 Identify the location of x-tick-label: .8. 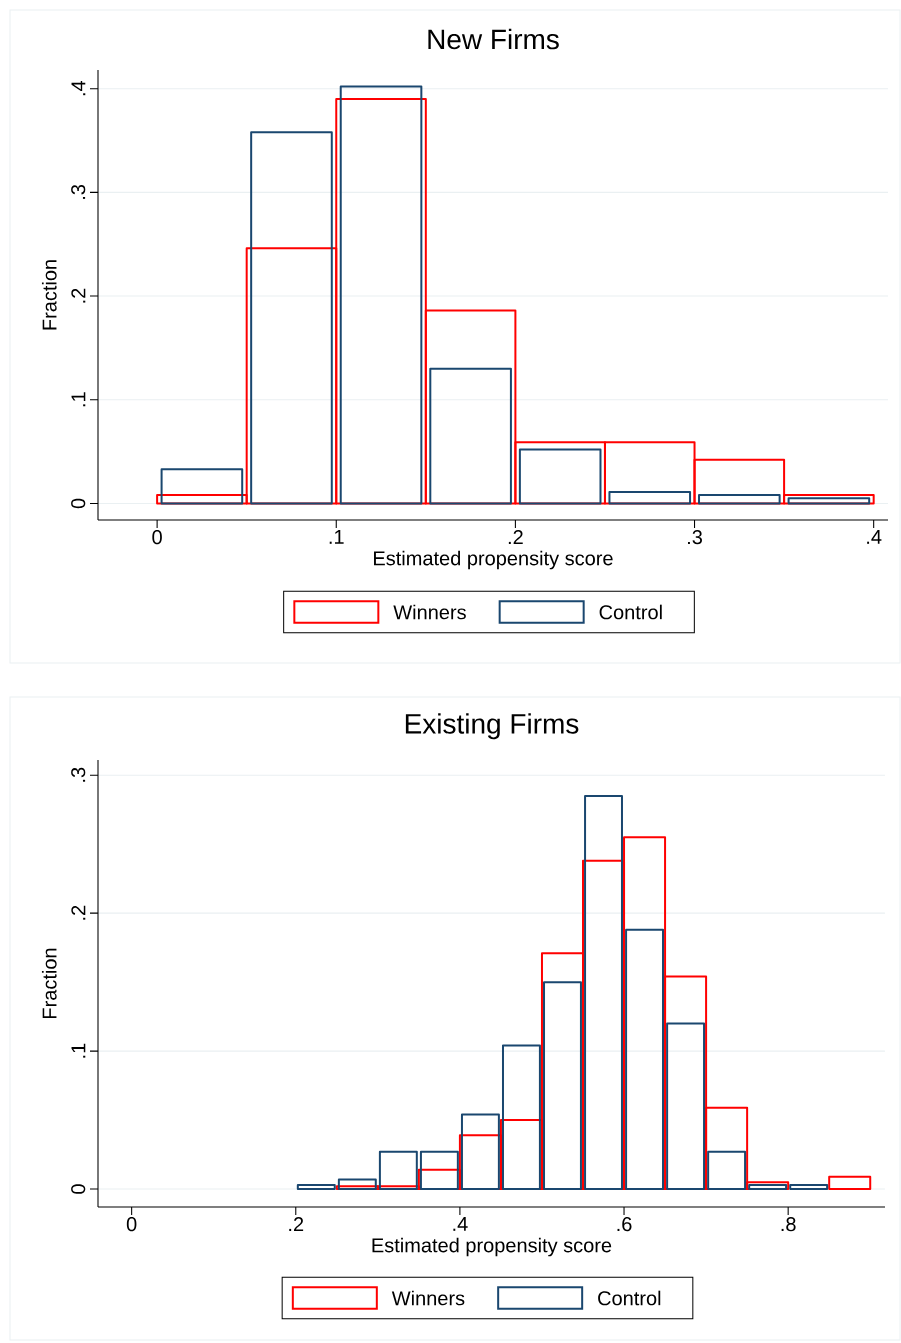
(788, 1224).